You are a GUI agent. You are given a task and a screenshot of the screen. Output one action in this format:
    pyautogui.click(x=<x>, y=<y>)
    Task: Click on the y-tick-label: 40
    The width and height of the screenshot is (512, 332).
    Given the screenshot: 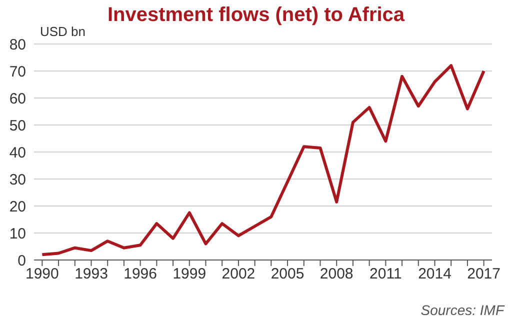 What is the action you would take?
    pyautogui.click(x=17, y=153)
    